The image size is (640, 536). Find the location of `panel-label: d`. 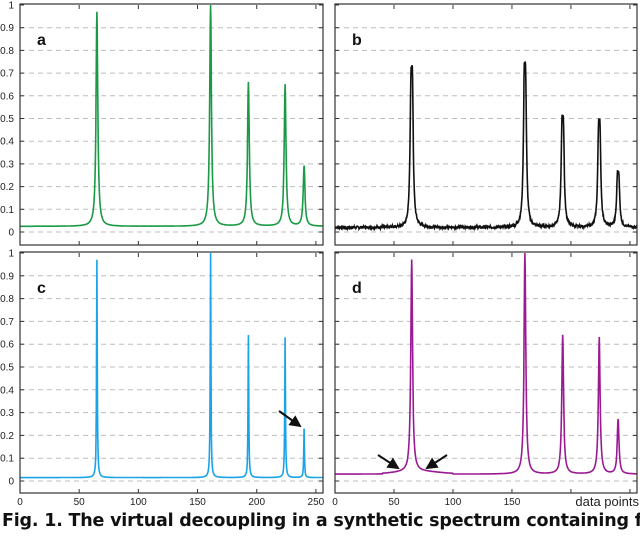

panel-label: d is located at coordinates (357, 288).